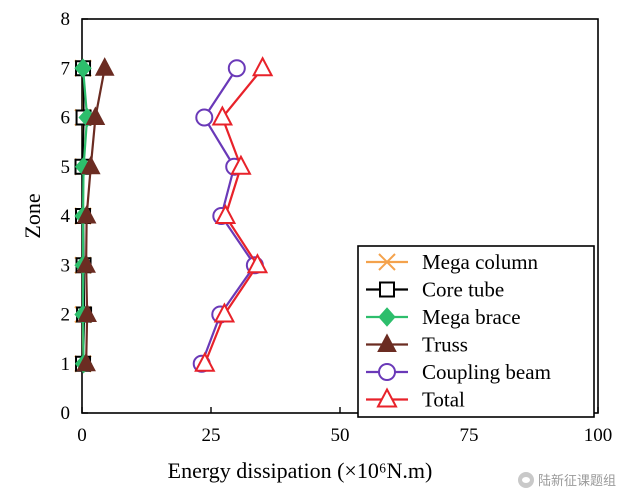 The height and width of the screenshot is (500, 622). I want to click on series-truss, so click(95, 214).